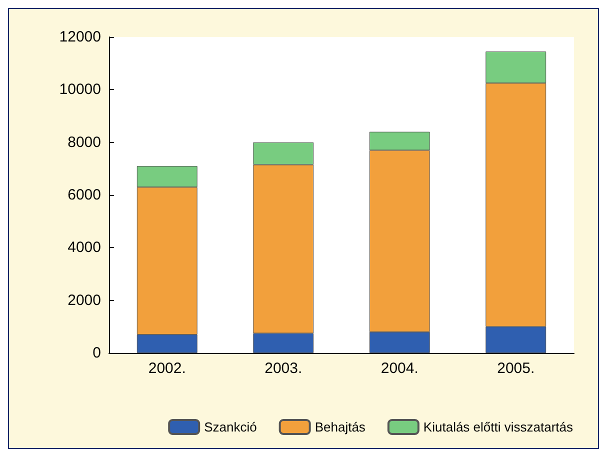 The width and height of the screenshot is (607, 457). I want to click on y-tick-label: 8000, so click(84, 142).